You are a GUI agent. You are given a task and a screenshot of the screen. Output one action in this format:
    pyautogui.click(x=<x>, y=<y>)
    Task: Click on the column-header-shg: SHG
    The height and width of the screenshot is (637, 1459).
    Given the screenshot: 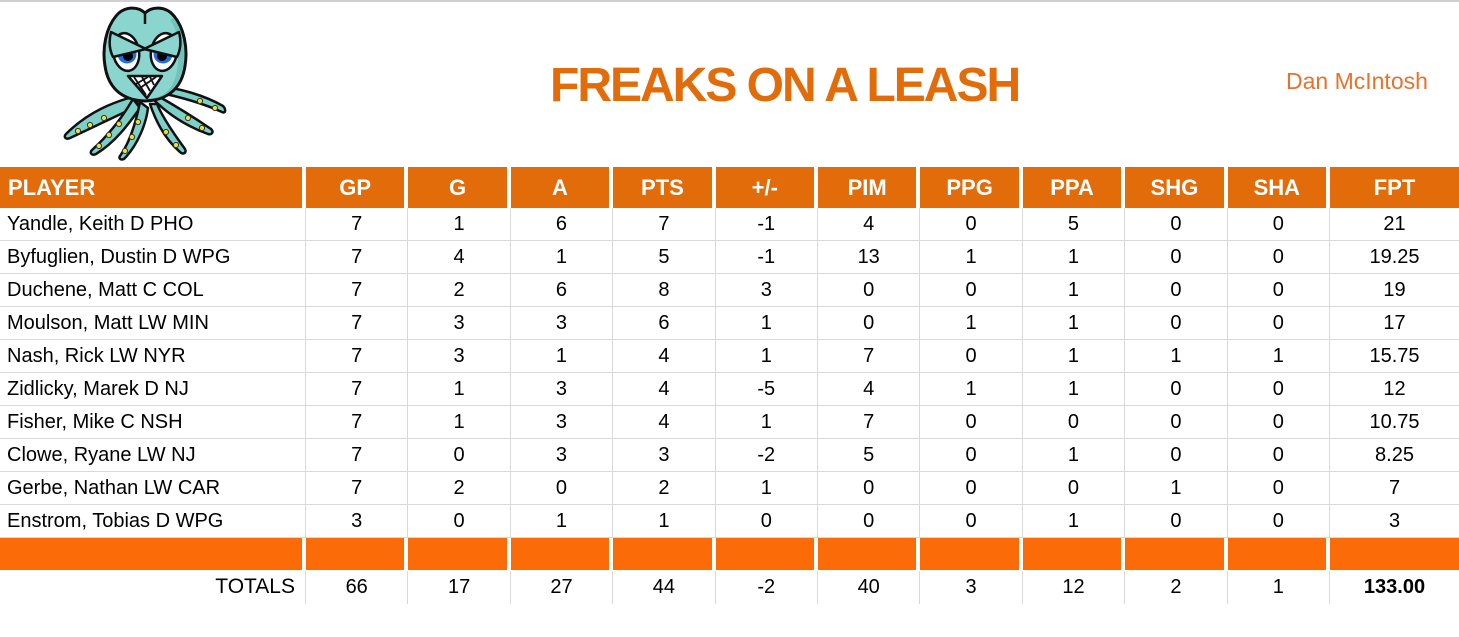 What is the action you would take?
    pyautogui.click(x=1176, y=187)
    